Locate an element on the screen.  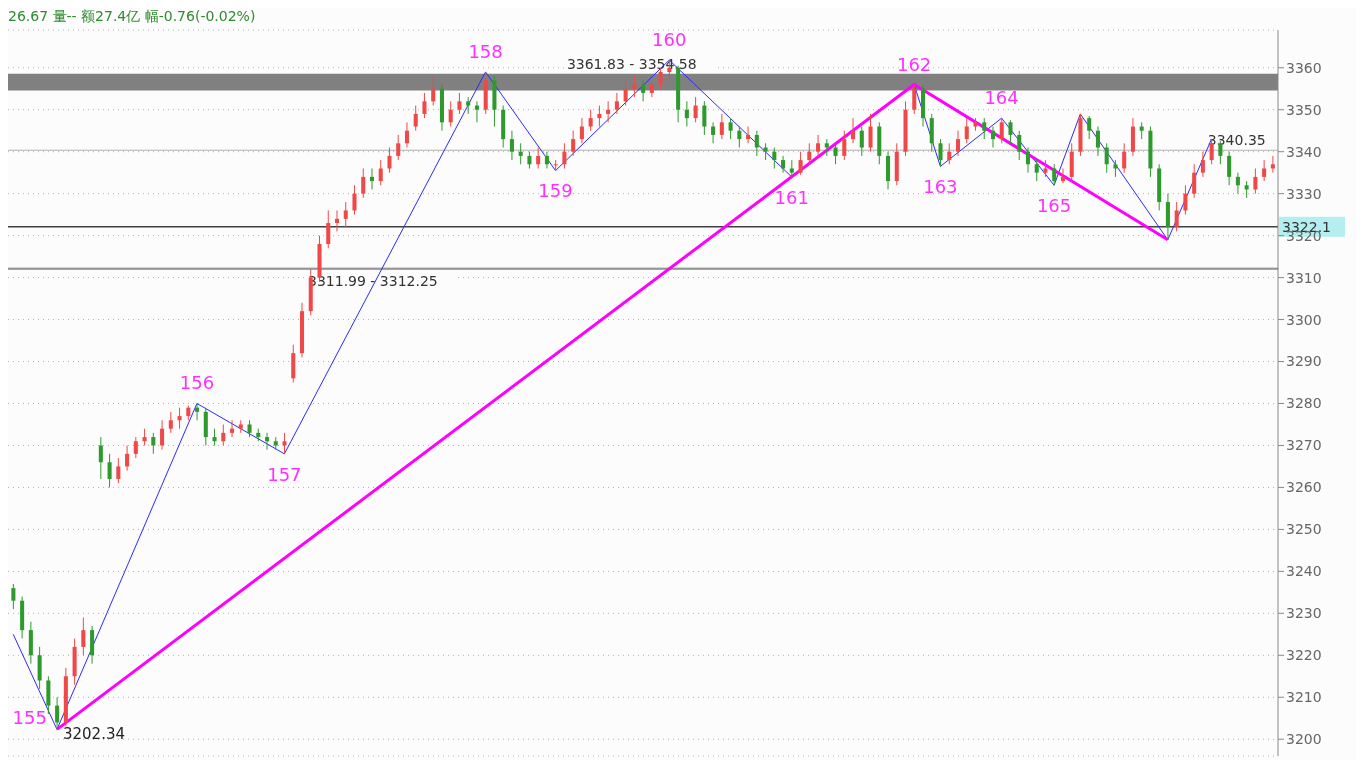
y-tick-label: 3200 is located at coordinates (1304, 739).